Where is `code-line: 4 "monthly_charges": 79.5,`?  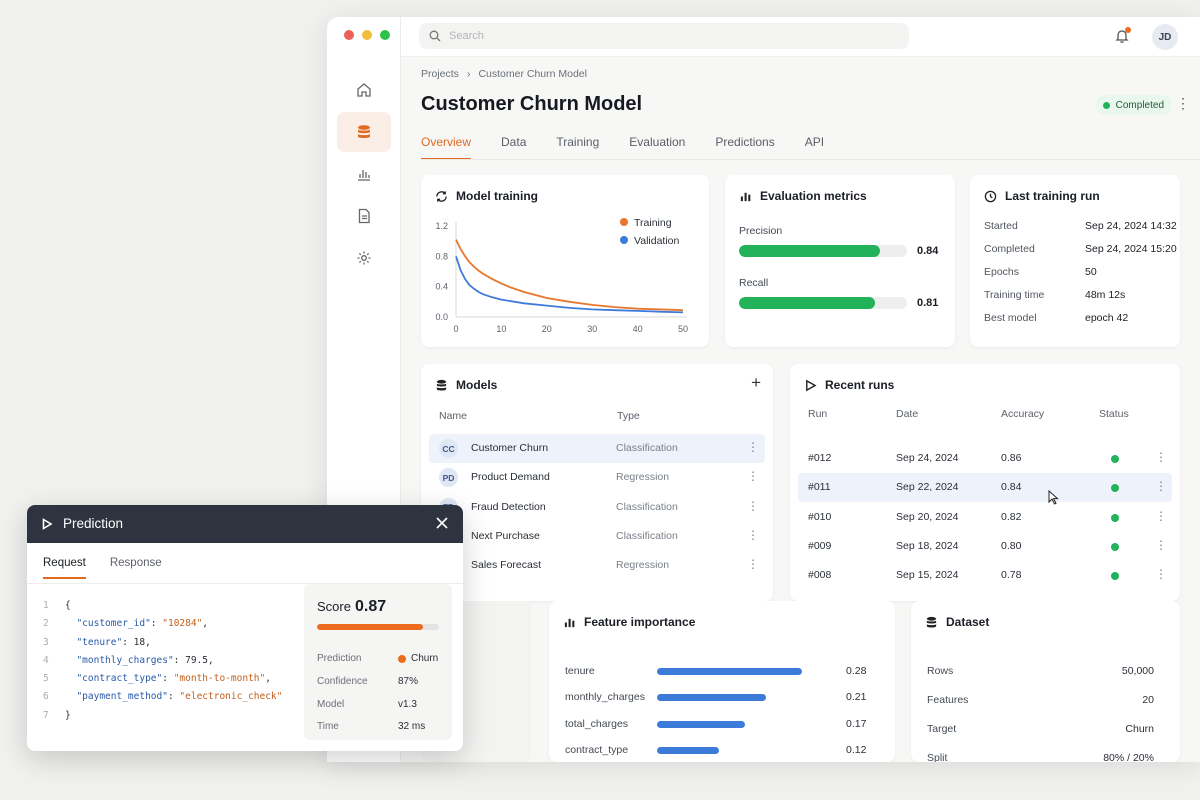
code-line: 4 "monthly_charges": 79.5, is located at coordinates (162, 661).